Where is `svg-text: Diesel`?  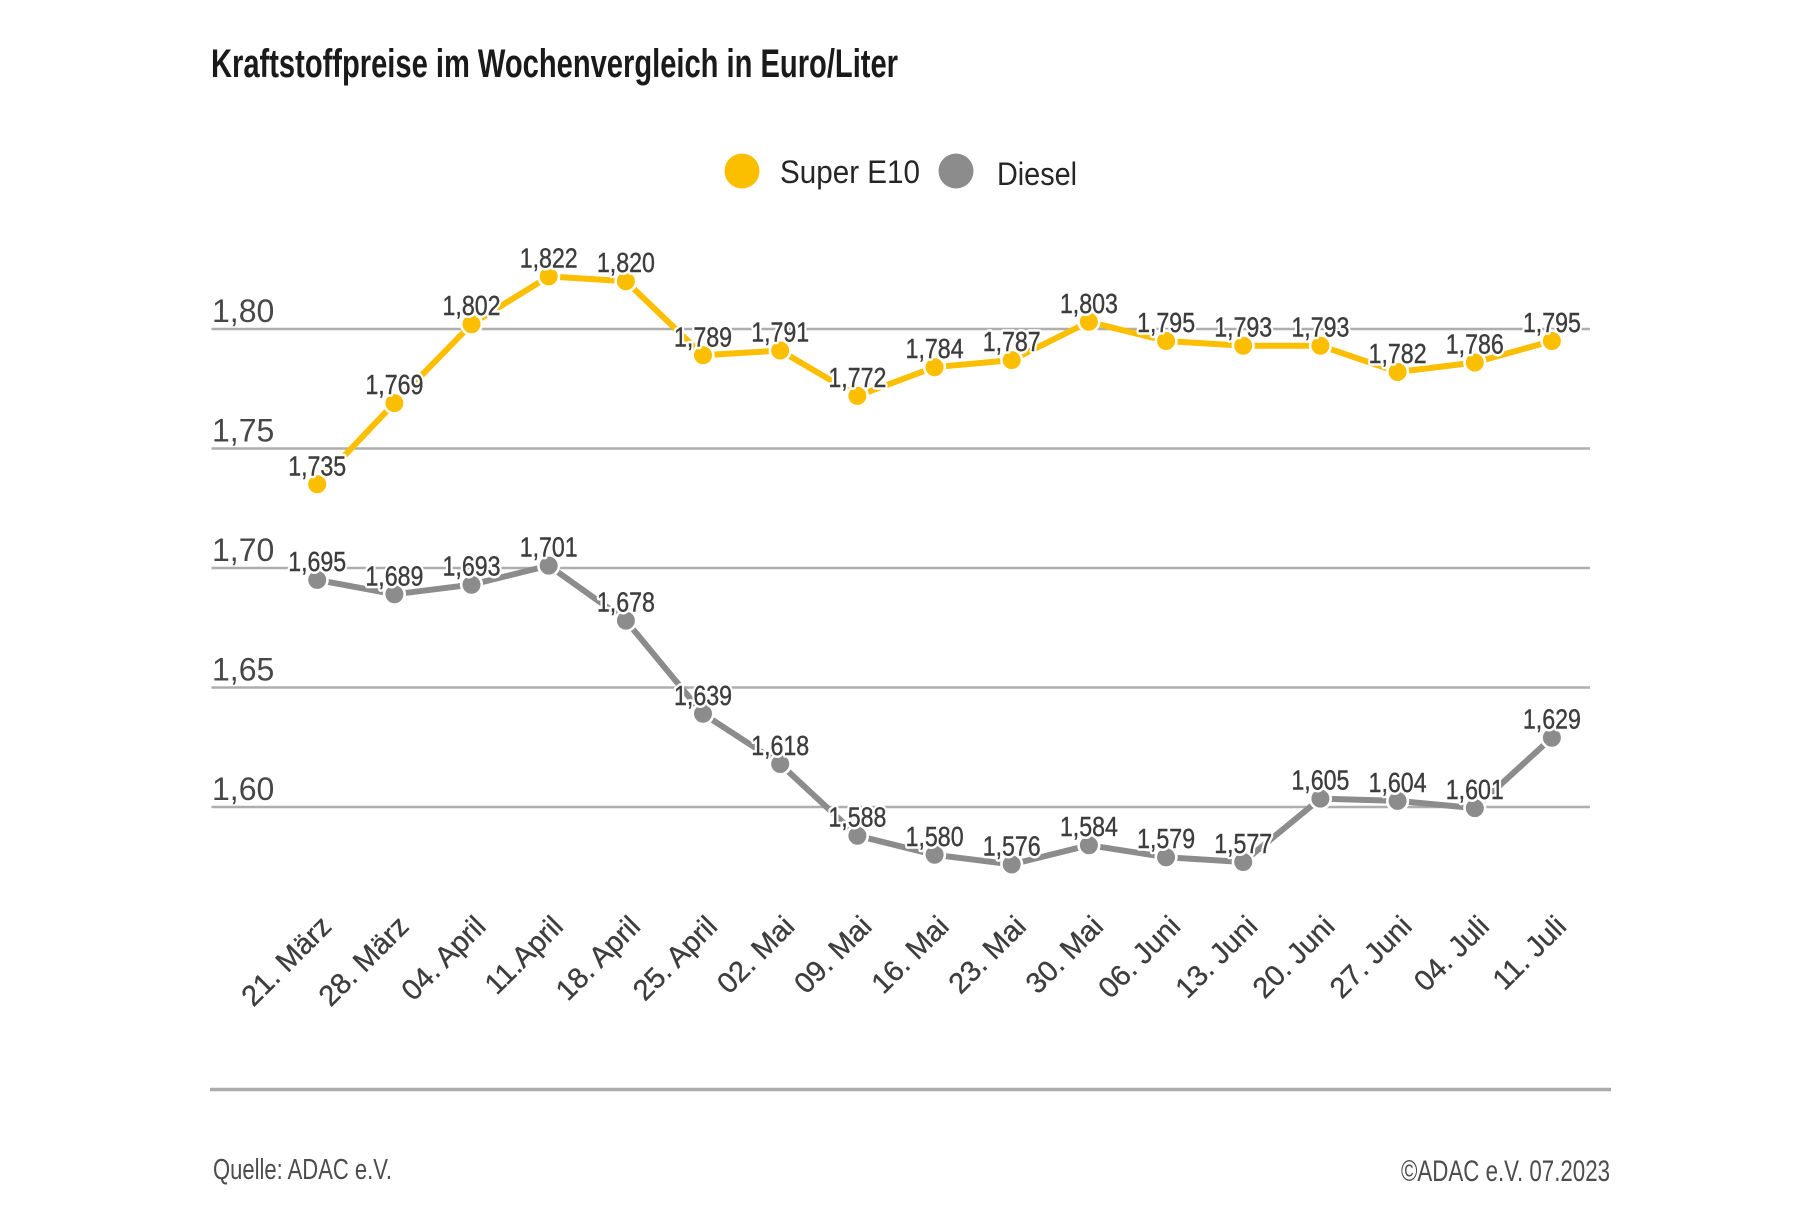 svg-text: Diesel is located at coordinates (1037, 174).